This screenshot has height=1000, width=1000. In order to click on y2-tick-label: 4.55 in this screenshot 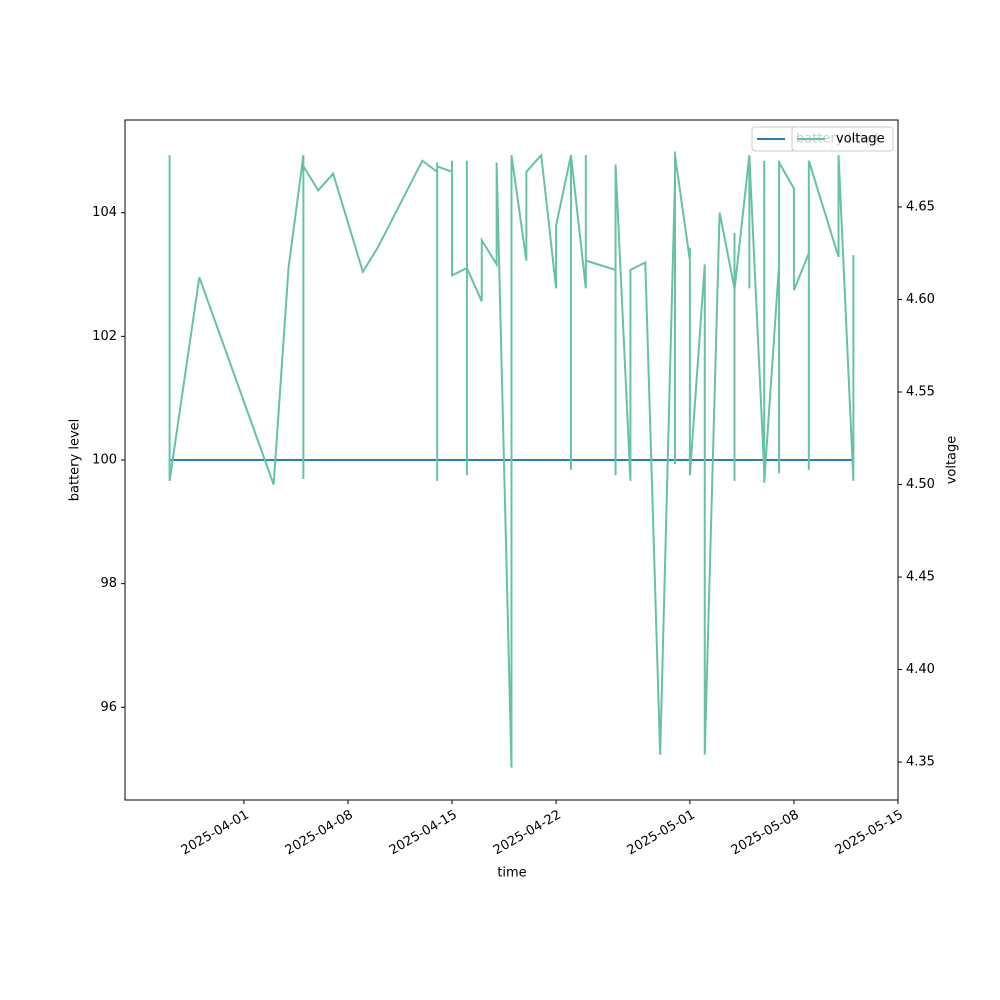, I will do `click(920, 392)`.